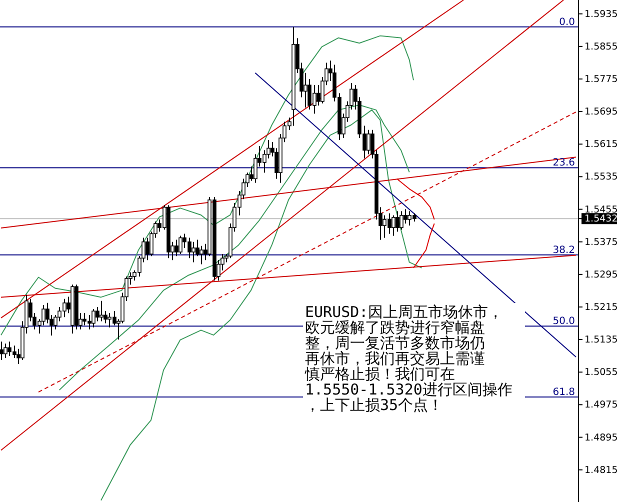  I want to click on y-tick-label: 1.5775, so click(600, 80).